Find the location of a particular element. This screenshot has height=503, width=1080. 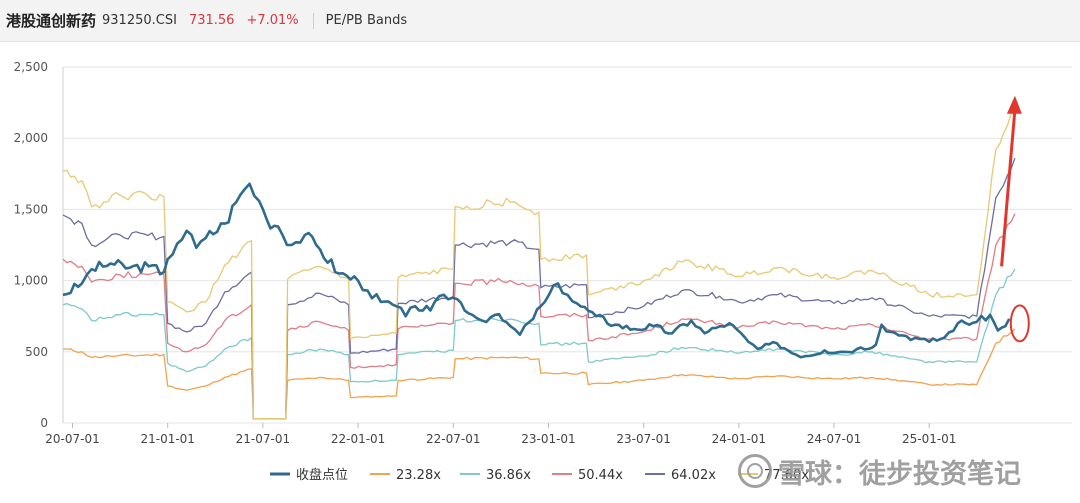

y-tick-label: 500 is located at coordinates (36, 352).